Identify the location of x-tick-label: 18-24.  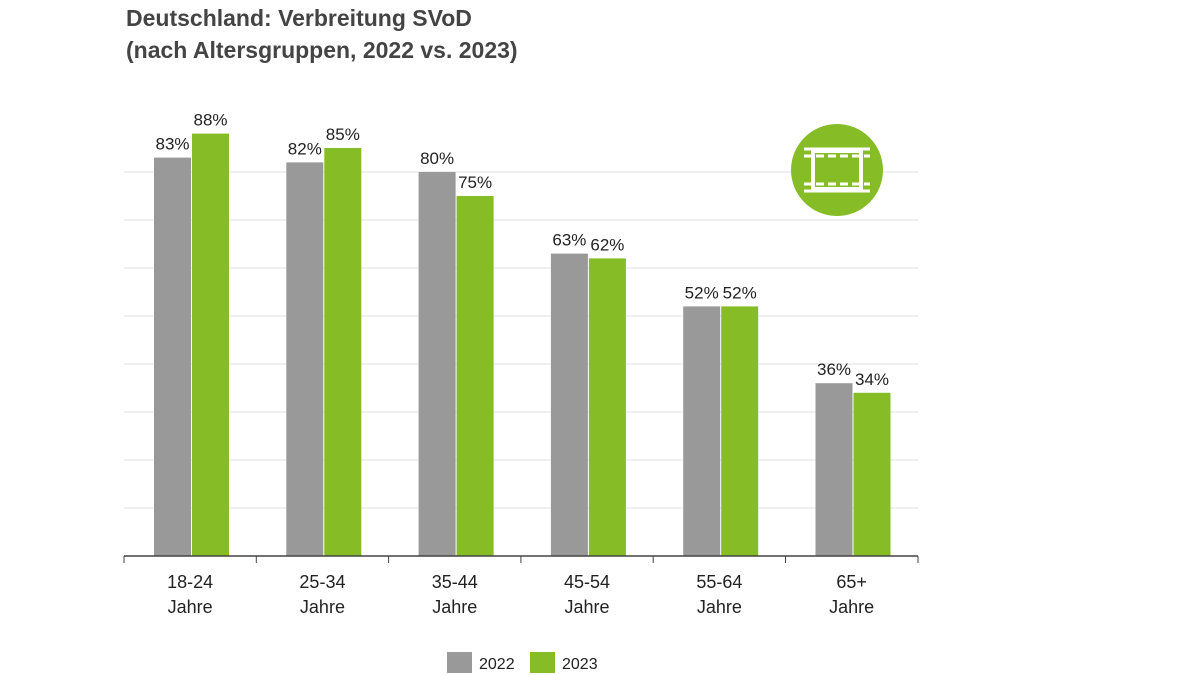
(190, 582).